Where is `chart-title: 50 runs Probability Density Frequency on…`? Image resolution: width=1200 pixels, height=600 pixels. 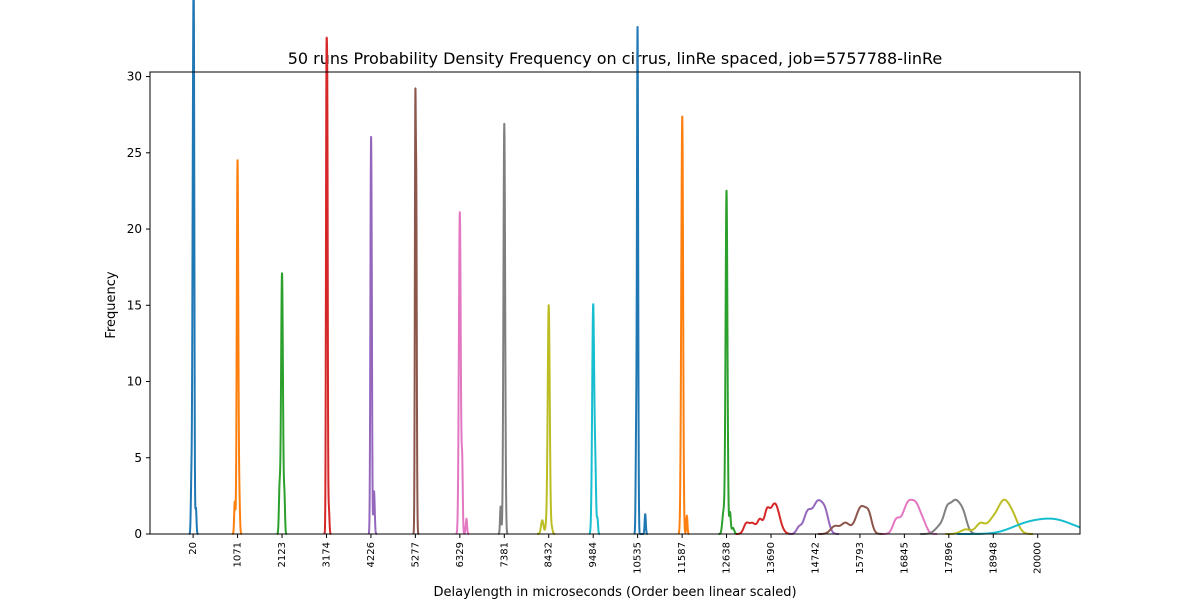 chart-title: 50 runs Probability Density Frequency on… is located at coordinates (615, 58).